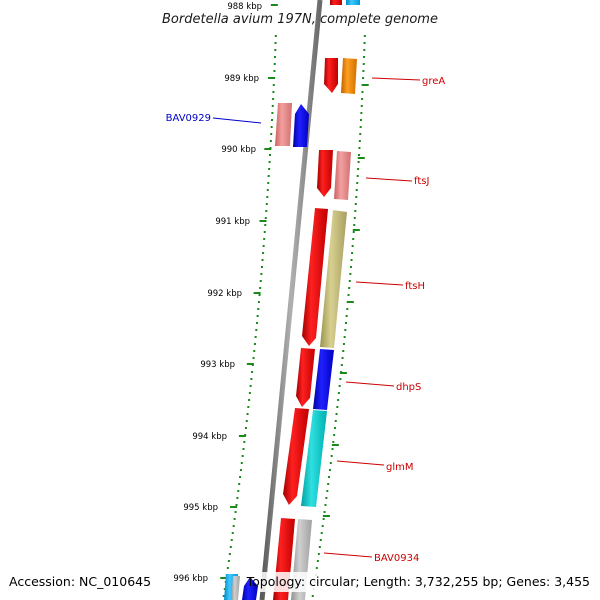 The width and height of the screenshot is (600, 600). What do you see at coordinates (396, 79) in the screenshot?
I see `greA-leader-line` at bounding box center [396, 79].